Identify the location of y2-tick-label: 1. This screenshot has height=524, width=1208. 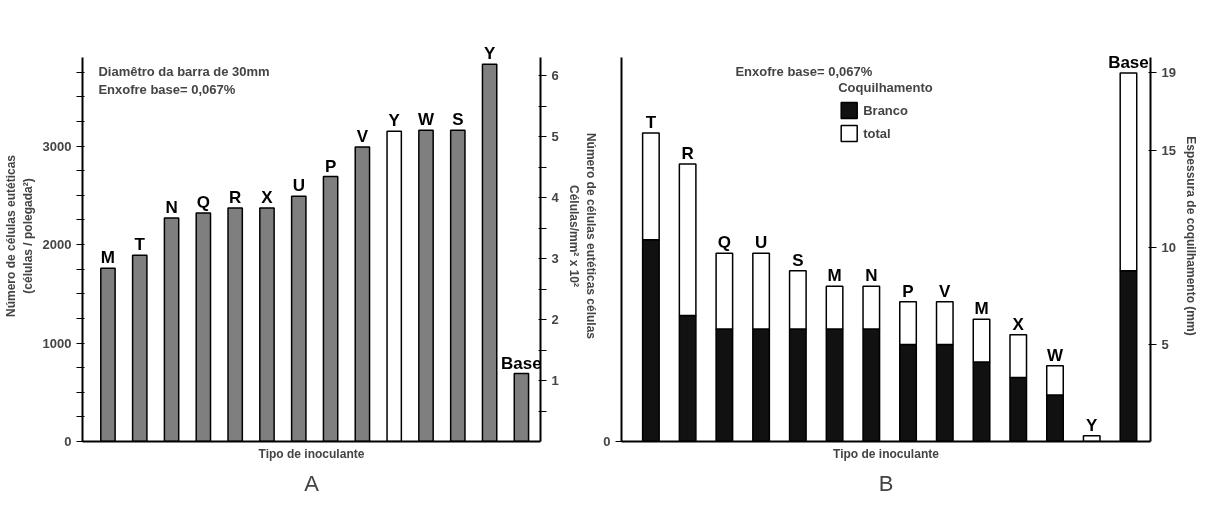
(555, 381).